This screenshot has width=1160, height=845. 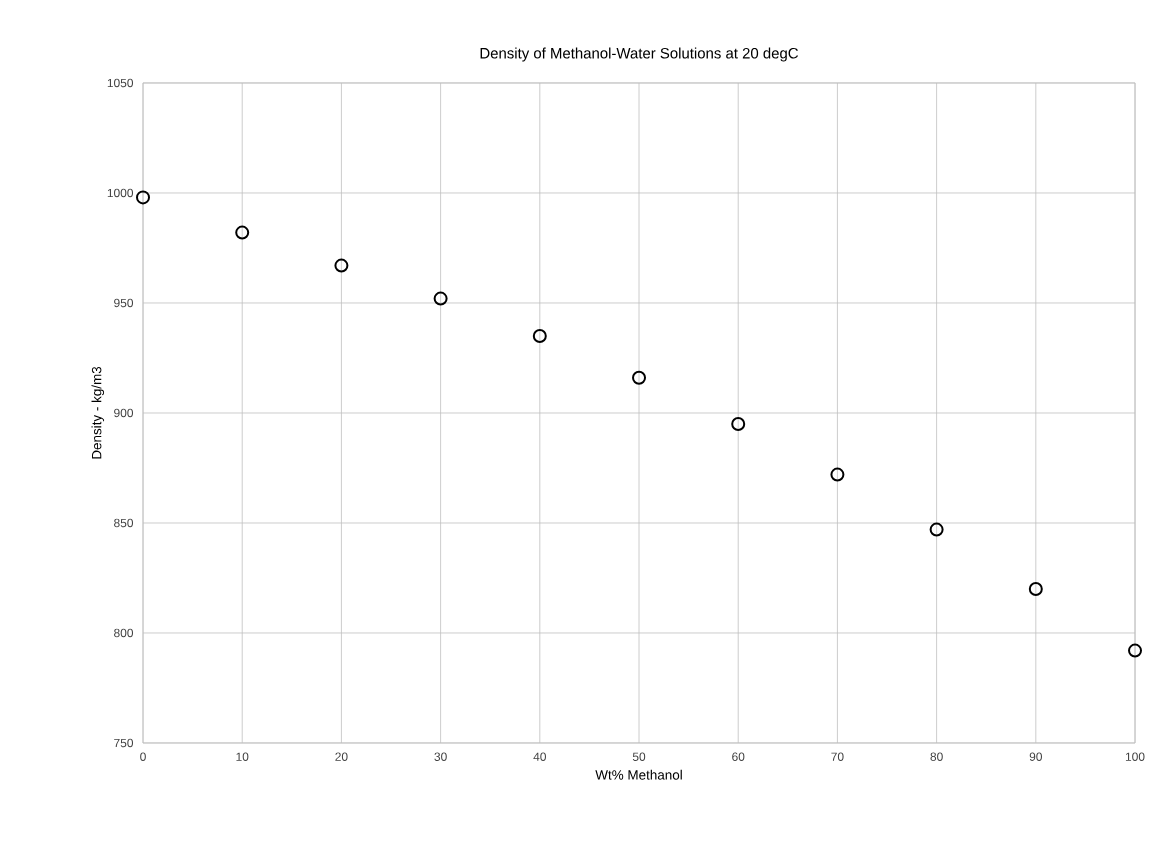 What do you see at coordinates (143, 756) in the screenshot?
I see `x-tick-label: 0` at bounding box center [143, 756].